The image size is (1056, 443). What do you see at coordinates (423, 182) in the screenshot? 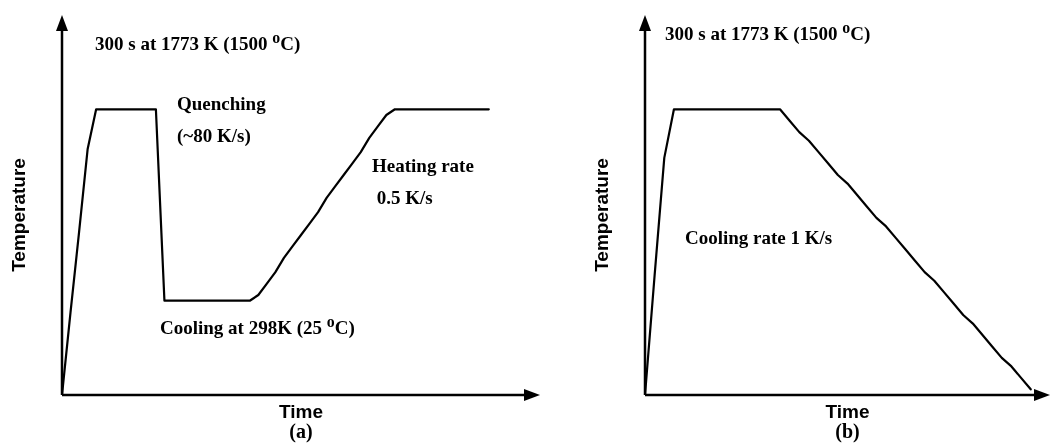
I see `annotation: Heating rate 0.5 K/s` at bounding box center [423, 182].